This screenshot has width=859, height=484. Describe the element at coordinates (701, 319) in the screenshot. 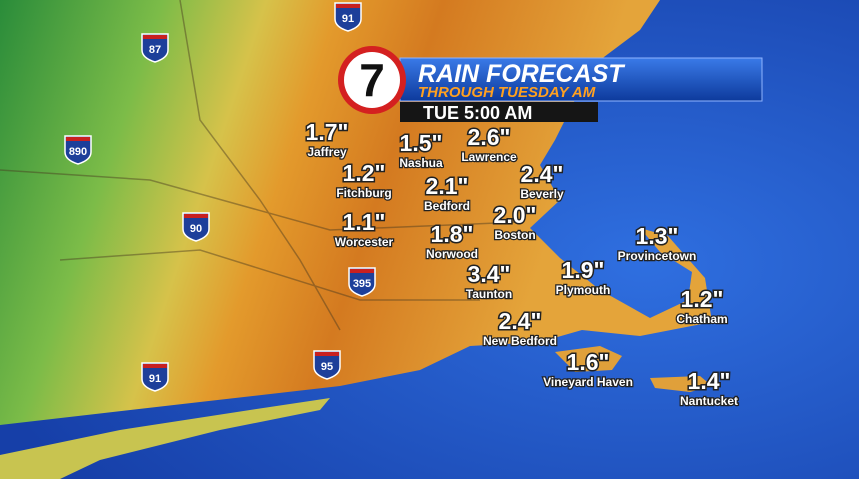

I see `city-name: Chatham` at that location.